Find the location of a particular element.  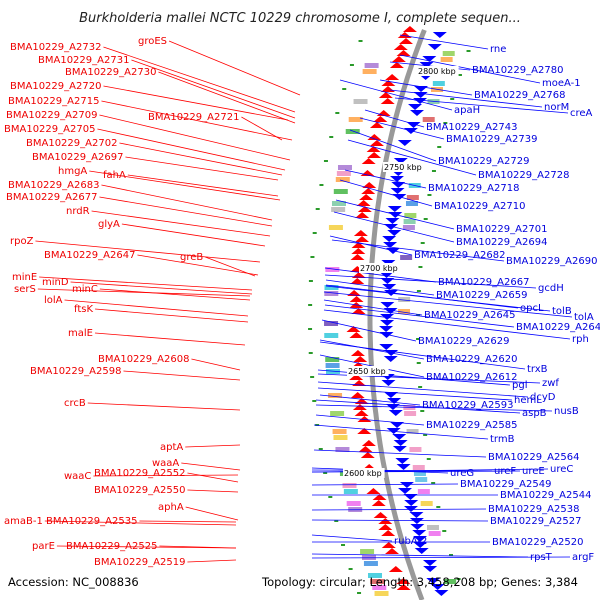

forward-gene-label: BMA10229_A2598 is located at coordinates (75, 371).